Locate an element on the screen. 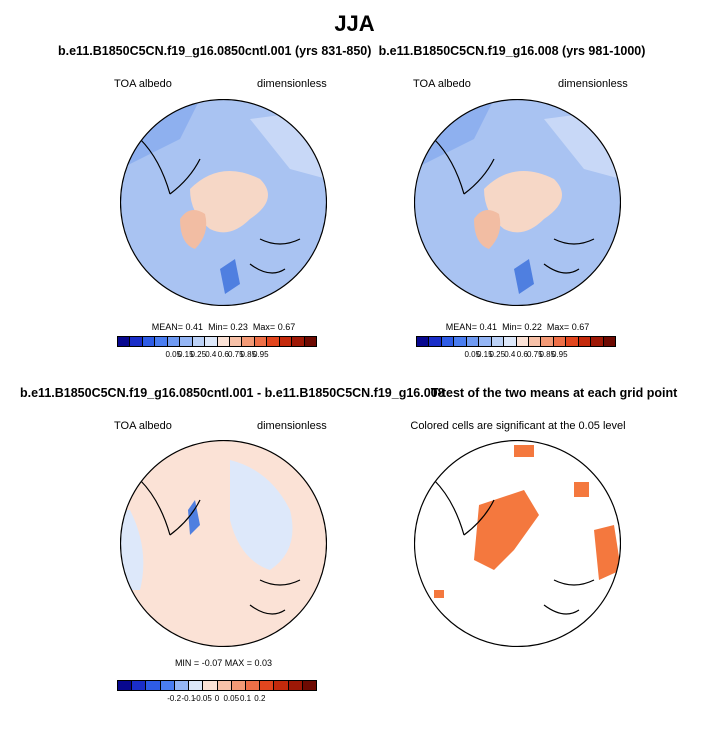  panel4-sig-cell-north is located at coordinates (524, 451).